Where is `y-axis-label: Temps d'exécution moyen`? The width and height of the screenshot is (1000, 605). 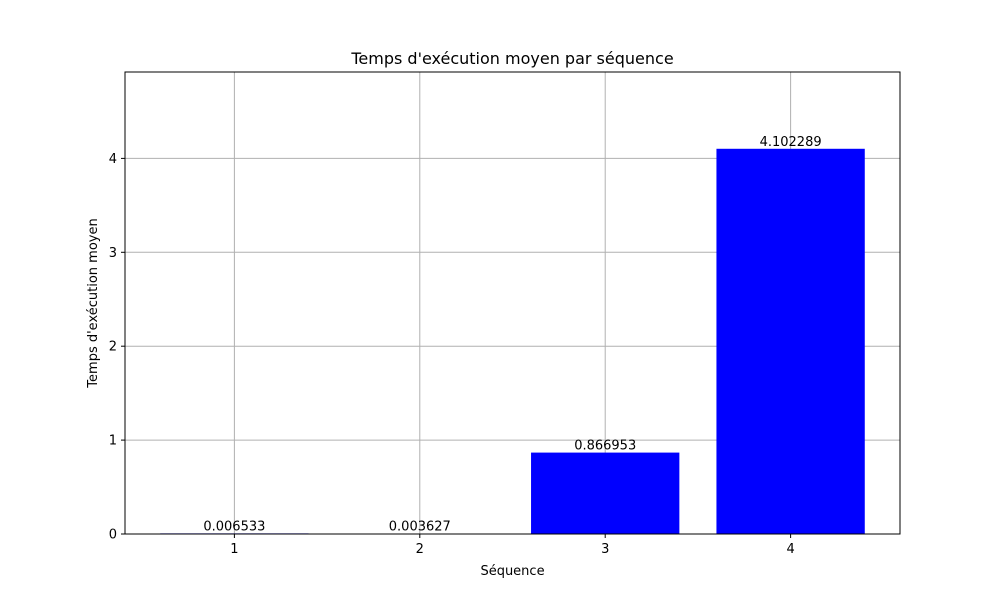
y-axis-label: Temps d'exécution moyen is located at coordinates (93, 303).